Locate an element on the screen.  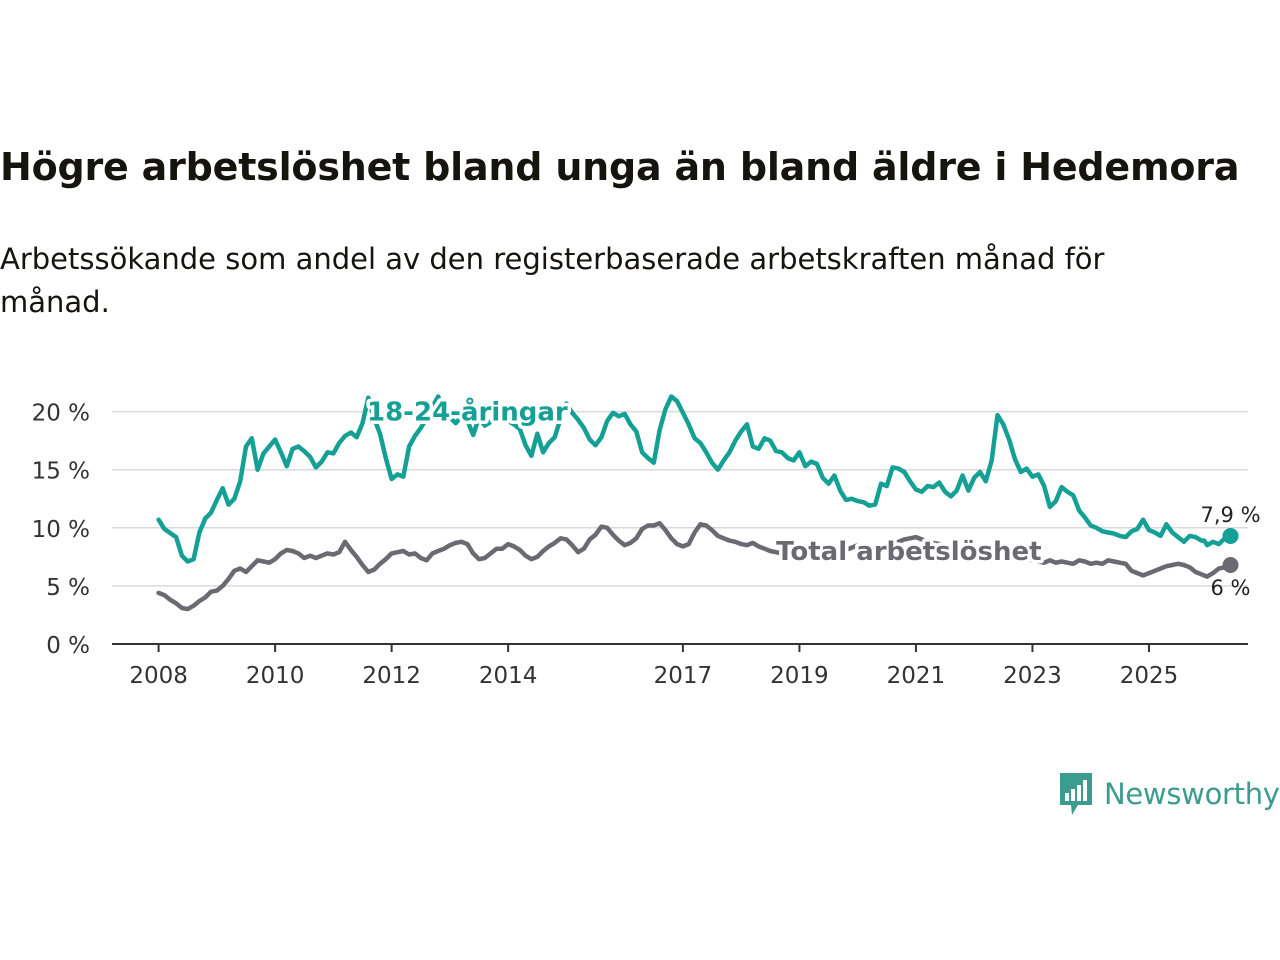
x-tick-label: 2017 is located at coordinates (683, 676).